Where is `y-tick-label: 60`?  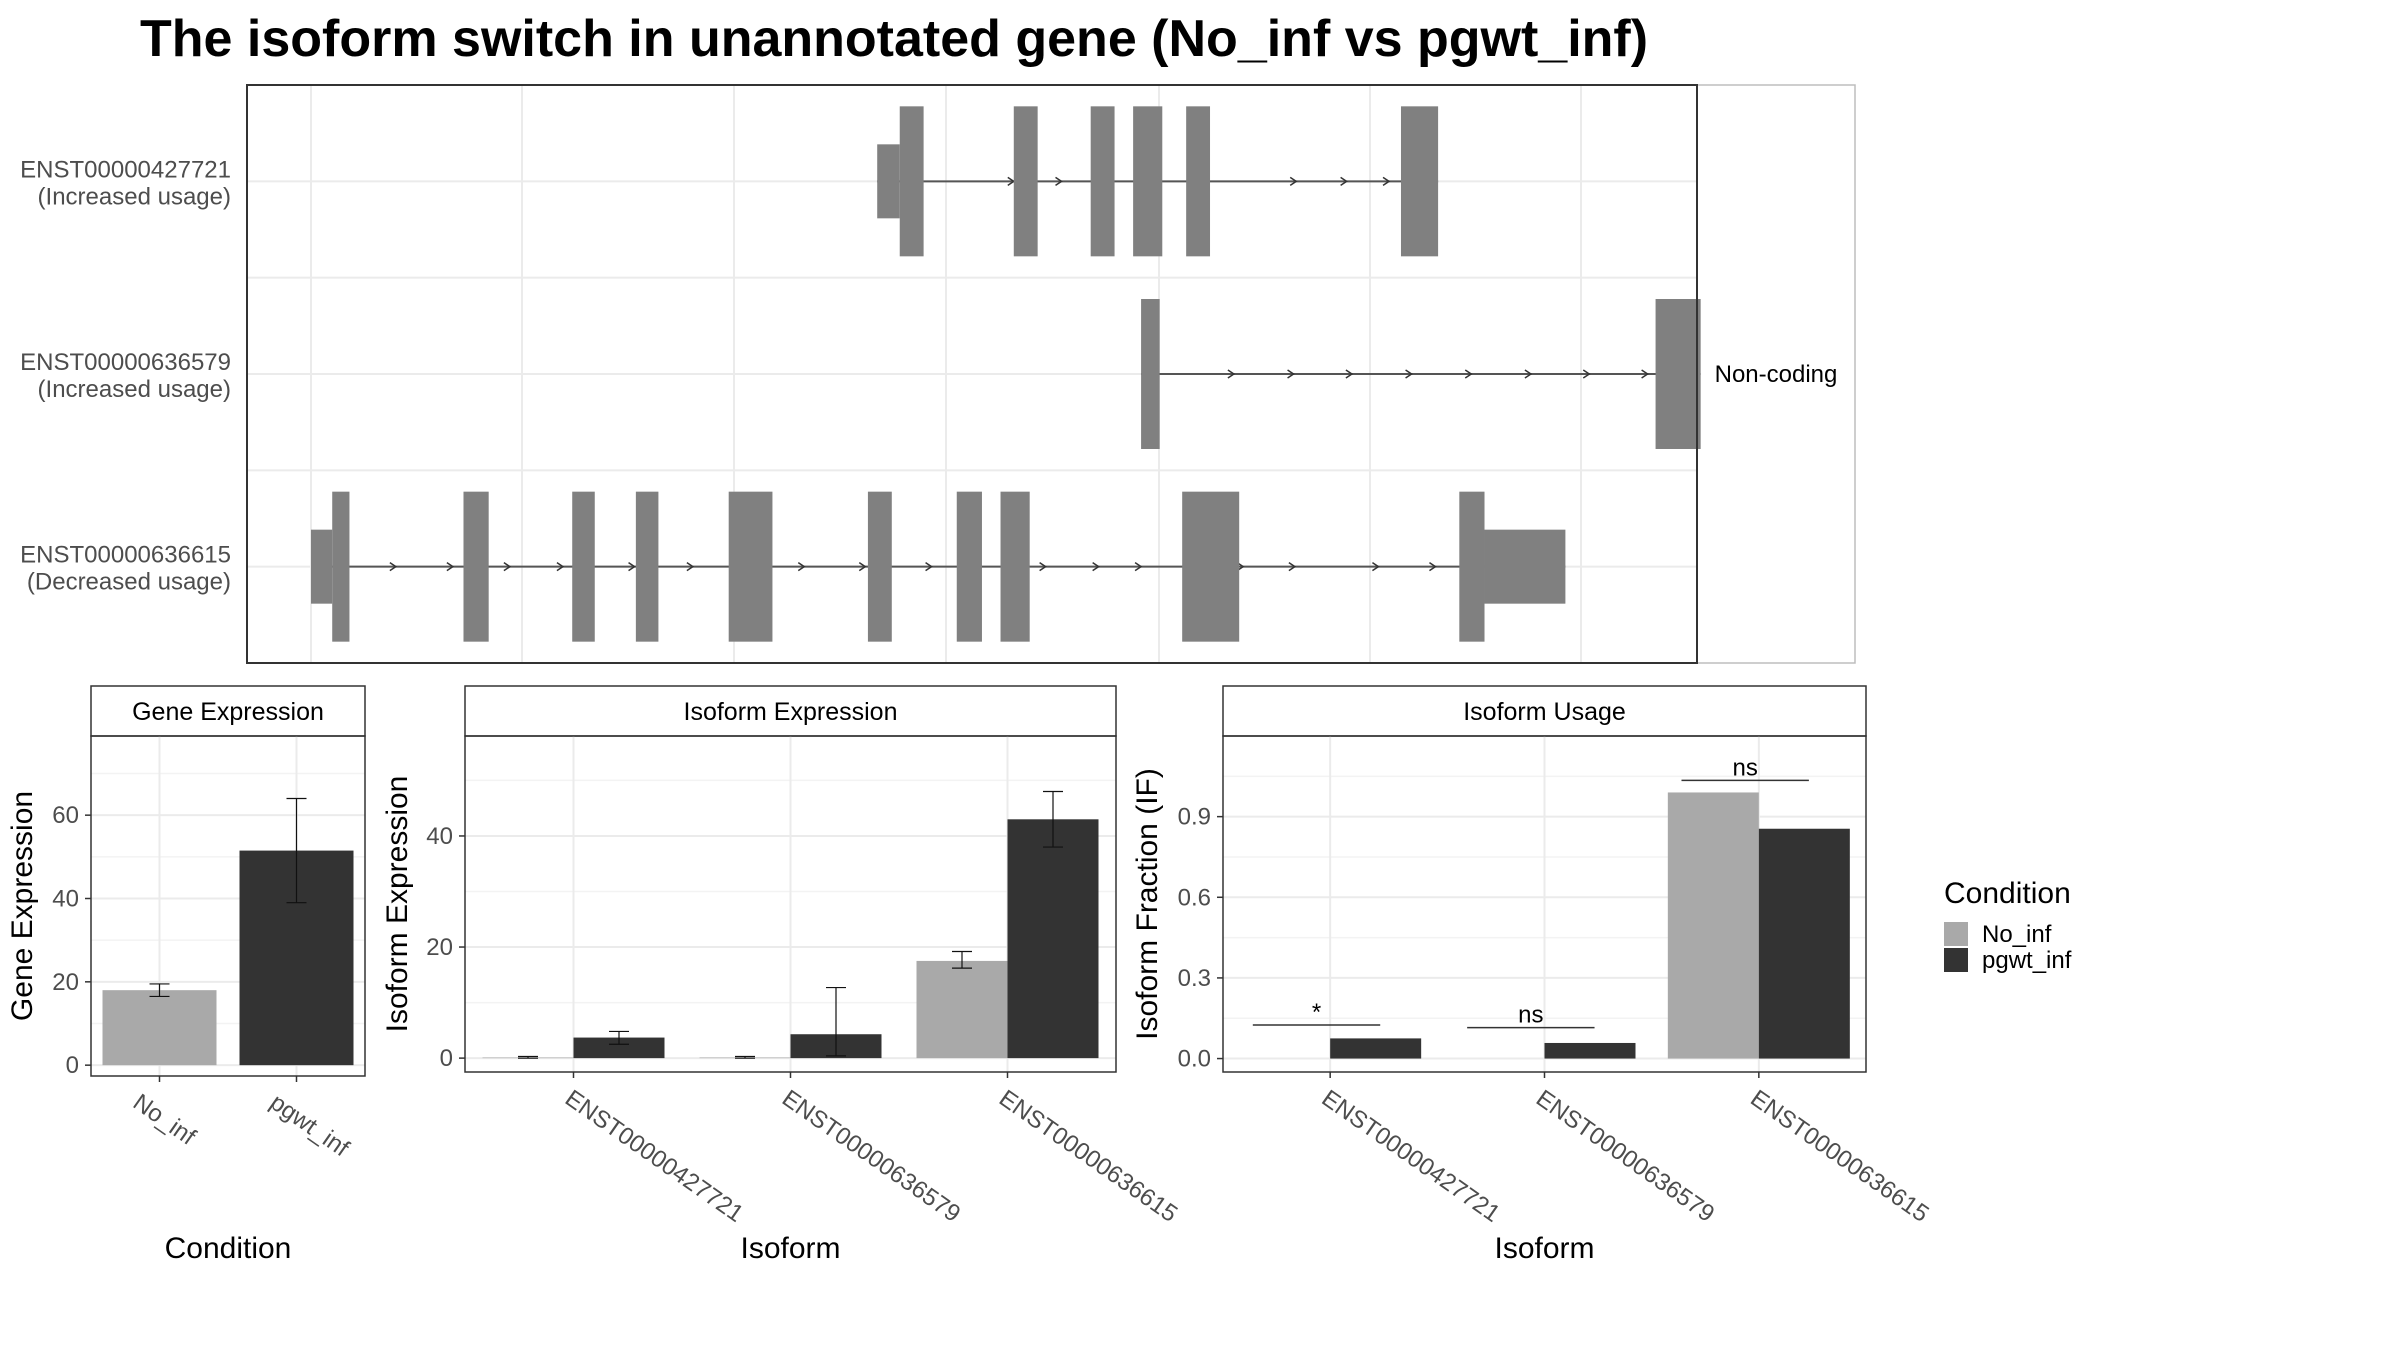
y-tick-label: 60 is located at coordinates (65, 815).